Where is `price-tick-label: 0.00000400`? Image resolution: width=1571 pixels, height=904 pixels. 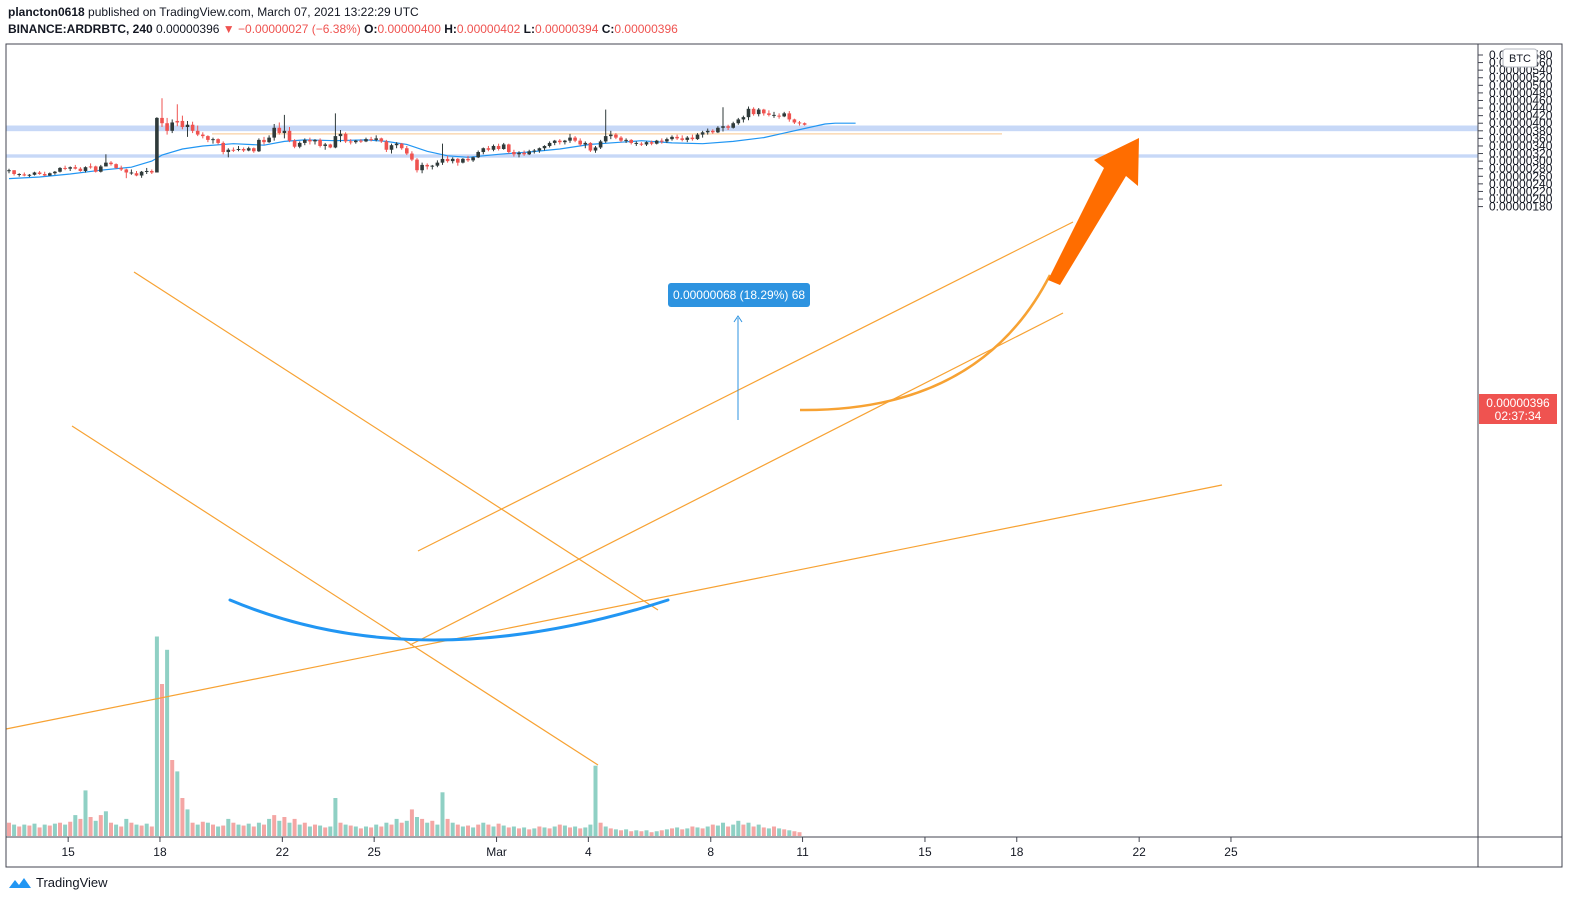
price-tick-label: 0.00000400 is located at coordinates (1521, 123).